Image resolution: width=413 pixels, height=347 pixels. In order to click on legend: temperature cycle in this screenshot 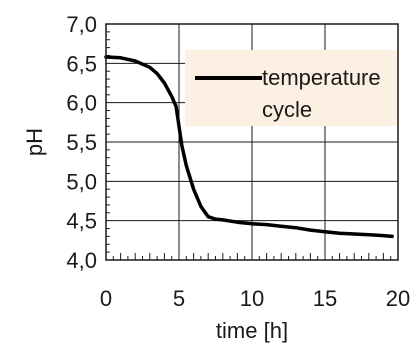, I will do `click(291, 88)`.